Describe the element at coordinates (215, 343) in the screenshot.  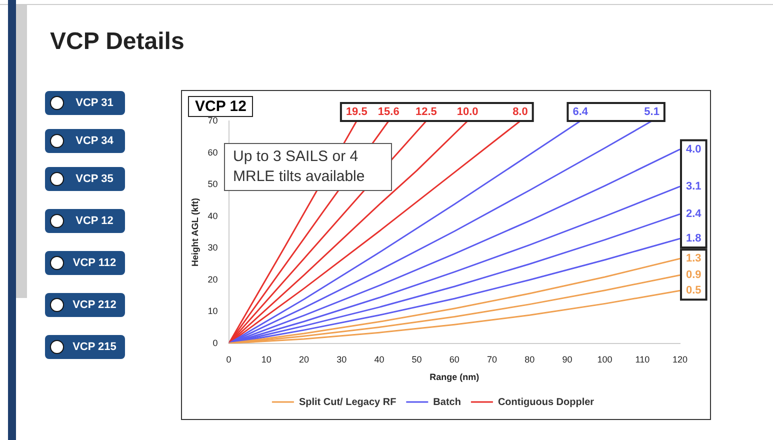
I see `y-tick-label: 0` at that location.